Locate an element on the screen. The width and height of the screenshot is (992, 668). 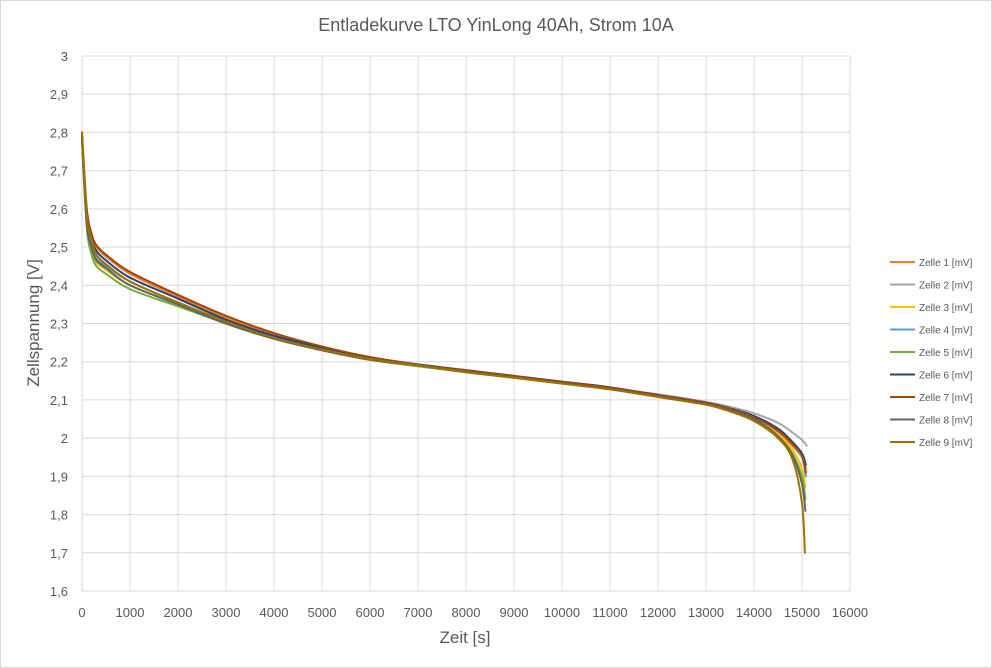
legend-item: Zelle 3 [mV] is located at coordinates (931, 308).